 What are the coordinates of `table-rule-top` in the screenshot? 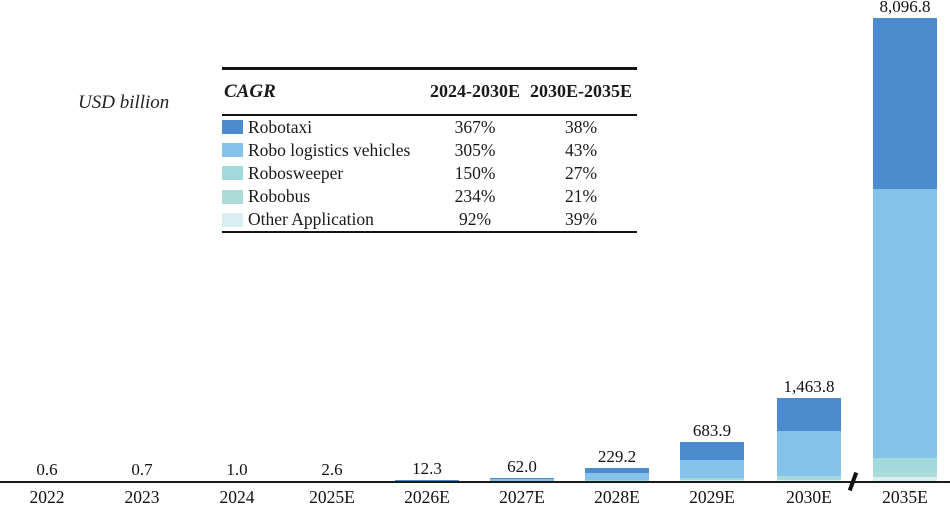 It's located at (429, 68).